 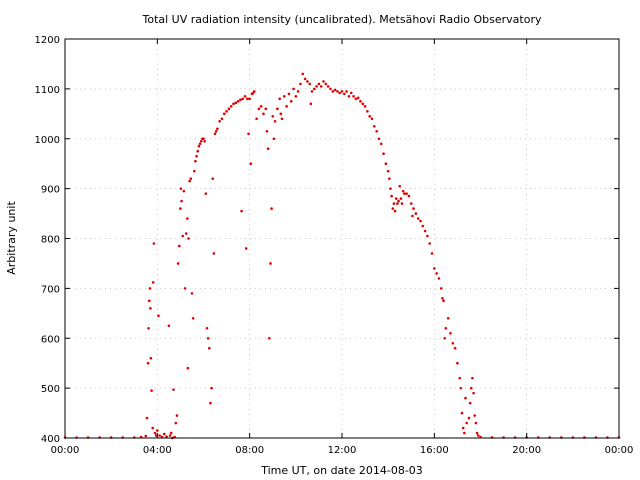 I want to click on y-tick-label: 400, so click(x=50, y=439).